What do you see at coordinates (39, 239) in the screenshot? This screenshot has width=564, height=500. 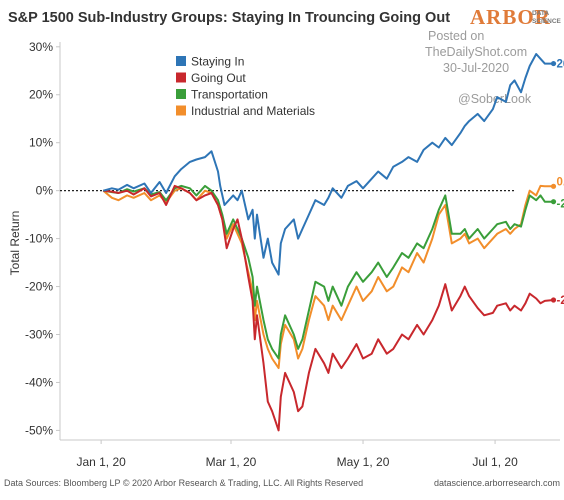 I see `y-tick-label: -10%` at bounding box center [39, 239].